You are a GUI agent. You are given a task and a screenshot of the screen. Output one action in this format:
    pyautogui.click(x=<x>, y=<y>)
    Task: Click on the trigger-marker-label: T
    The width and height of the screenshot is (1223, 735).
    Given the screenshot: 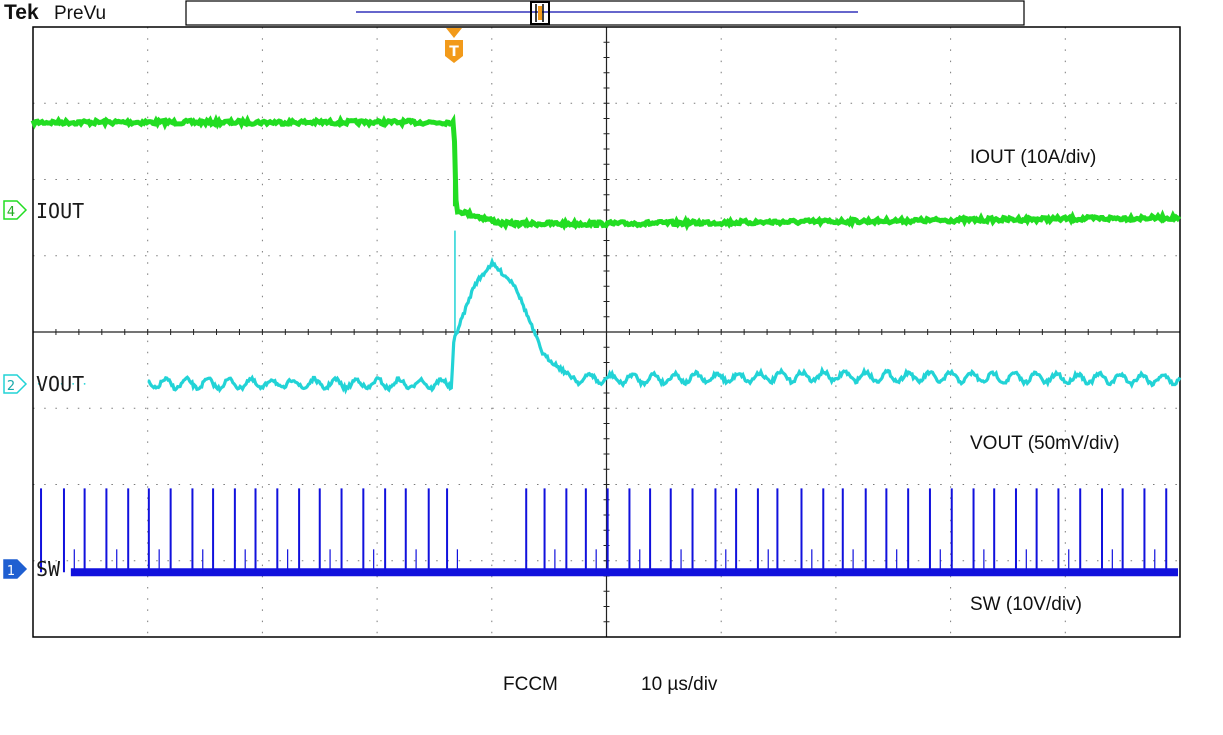 What is the action you would take?
    pyautogui.click(x=454, y=52)
    